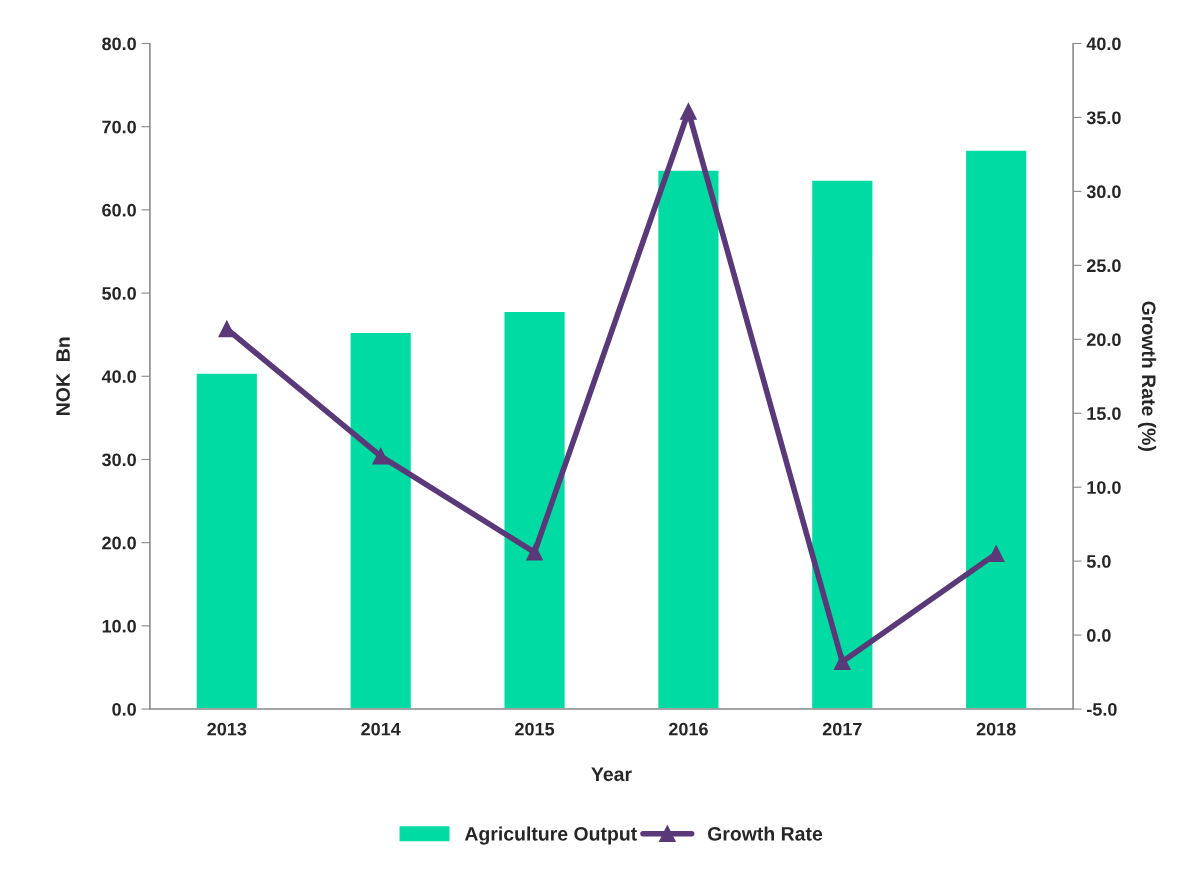 Image resolution: width=1199 pixels, height=870 pixels. What do you see at coordinates (119, 293) in the screenshot?
I see `y-tick-label: 50.0` at bounding box center [119, 293].